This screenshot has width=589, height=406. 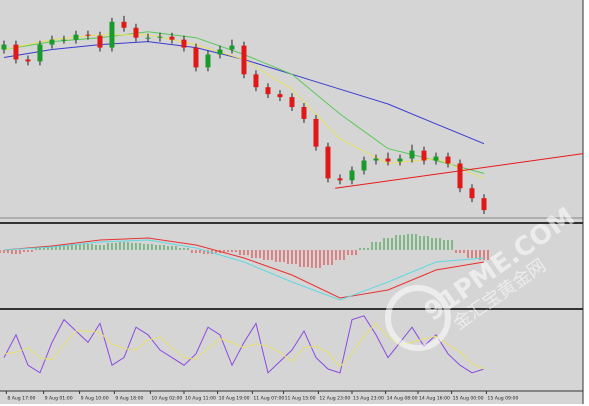 What do you see at coordinates (268, 399) in the screenshot?
I see `x-tick-label: 11 Aug 07:00` at bounding box center [268, 399].